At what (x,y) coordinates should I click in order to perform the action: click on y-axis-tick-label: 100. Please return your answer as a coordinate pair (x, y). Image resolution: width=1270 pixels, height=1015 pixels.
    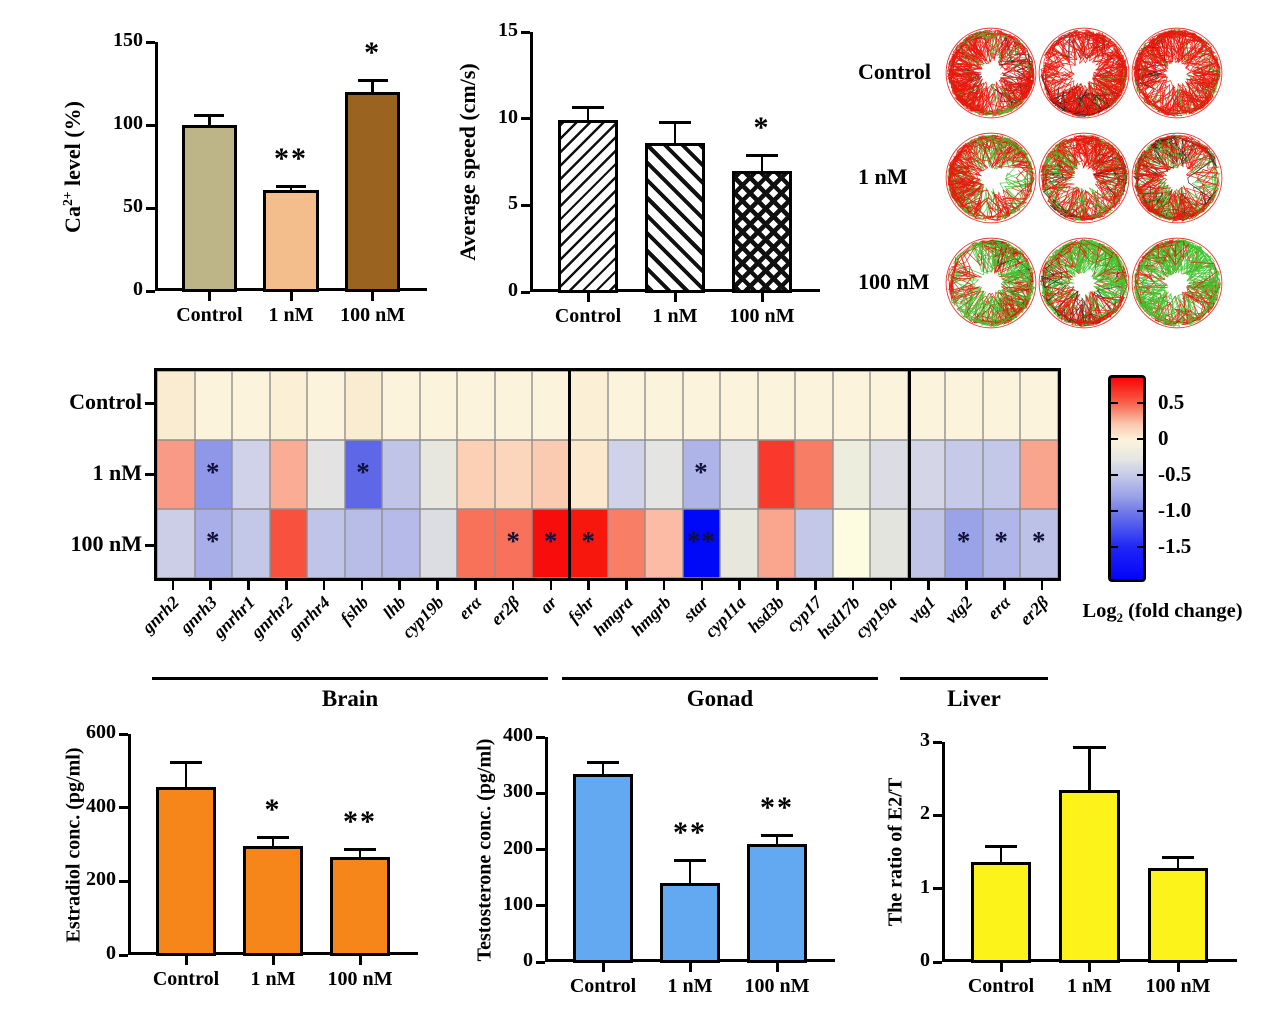
    Looking at the image, I should click on (518, 903).